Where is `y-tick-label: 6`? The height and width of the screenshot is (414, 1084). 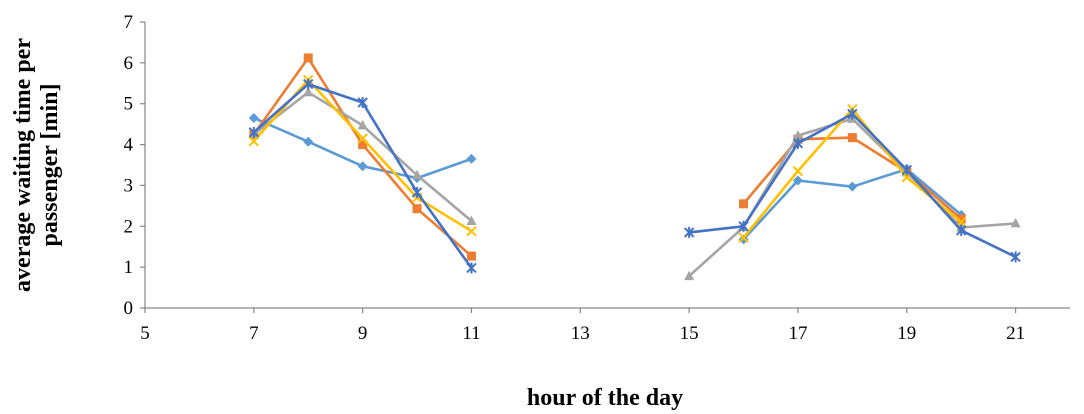
y-tick-label: 6 is located at coordinates (129, 63).